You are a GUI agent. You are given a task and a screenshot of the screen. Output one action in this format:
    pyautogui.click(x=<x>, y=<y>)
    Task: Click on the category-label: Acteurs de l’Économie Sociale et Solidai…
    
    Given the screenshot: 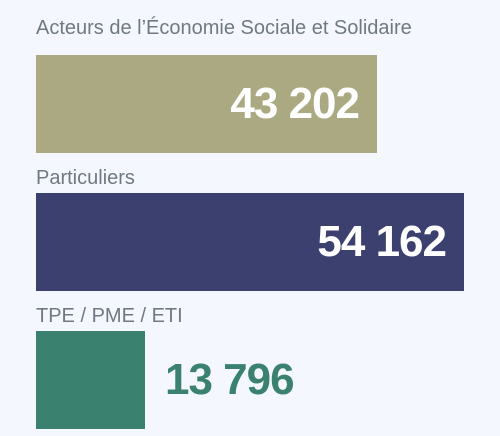 What is the action you would take?
    pyautogui.click(x=224, y=28)
    